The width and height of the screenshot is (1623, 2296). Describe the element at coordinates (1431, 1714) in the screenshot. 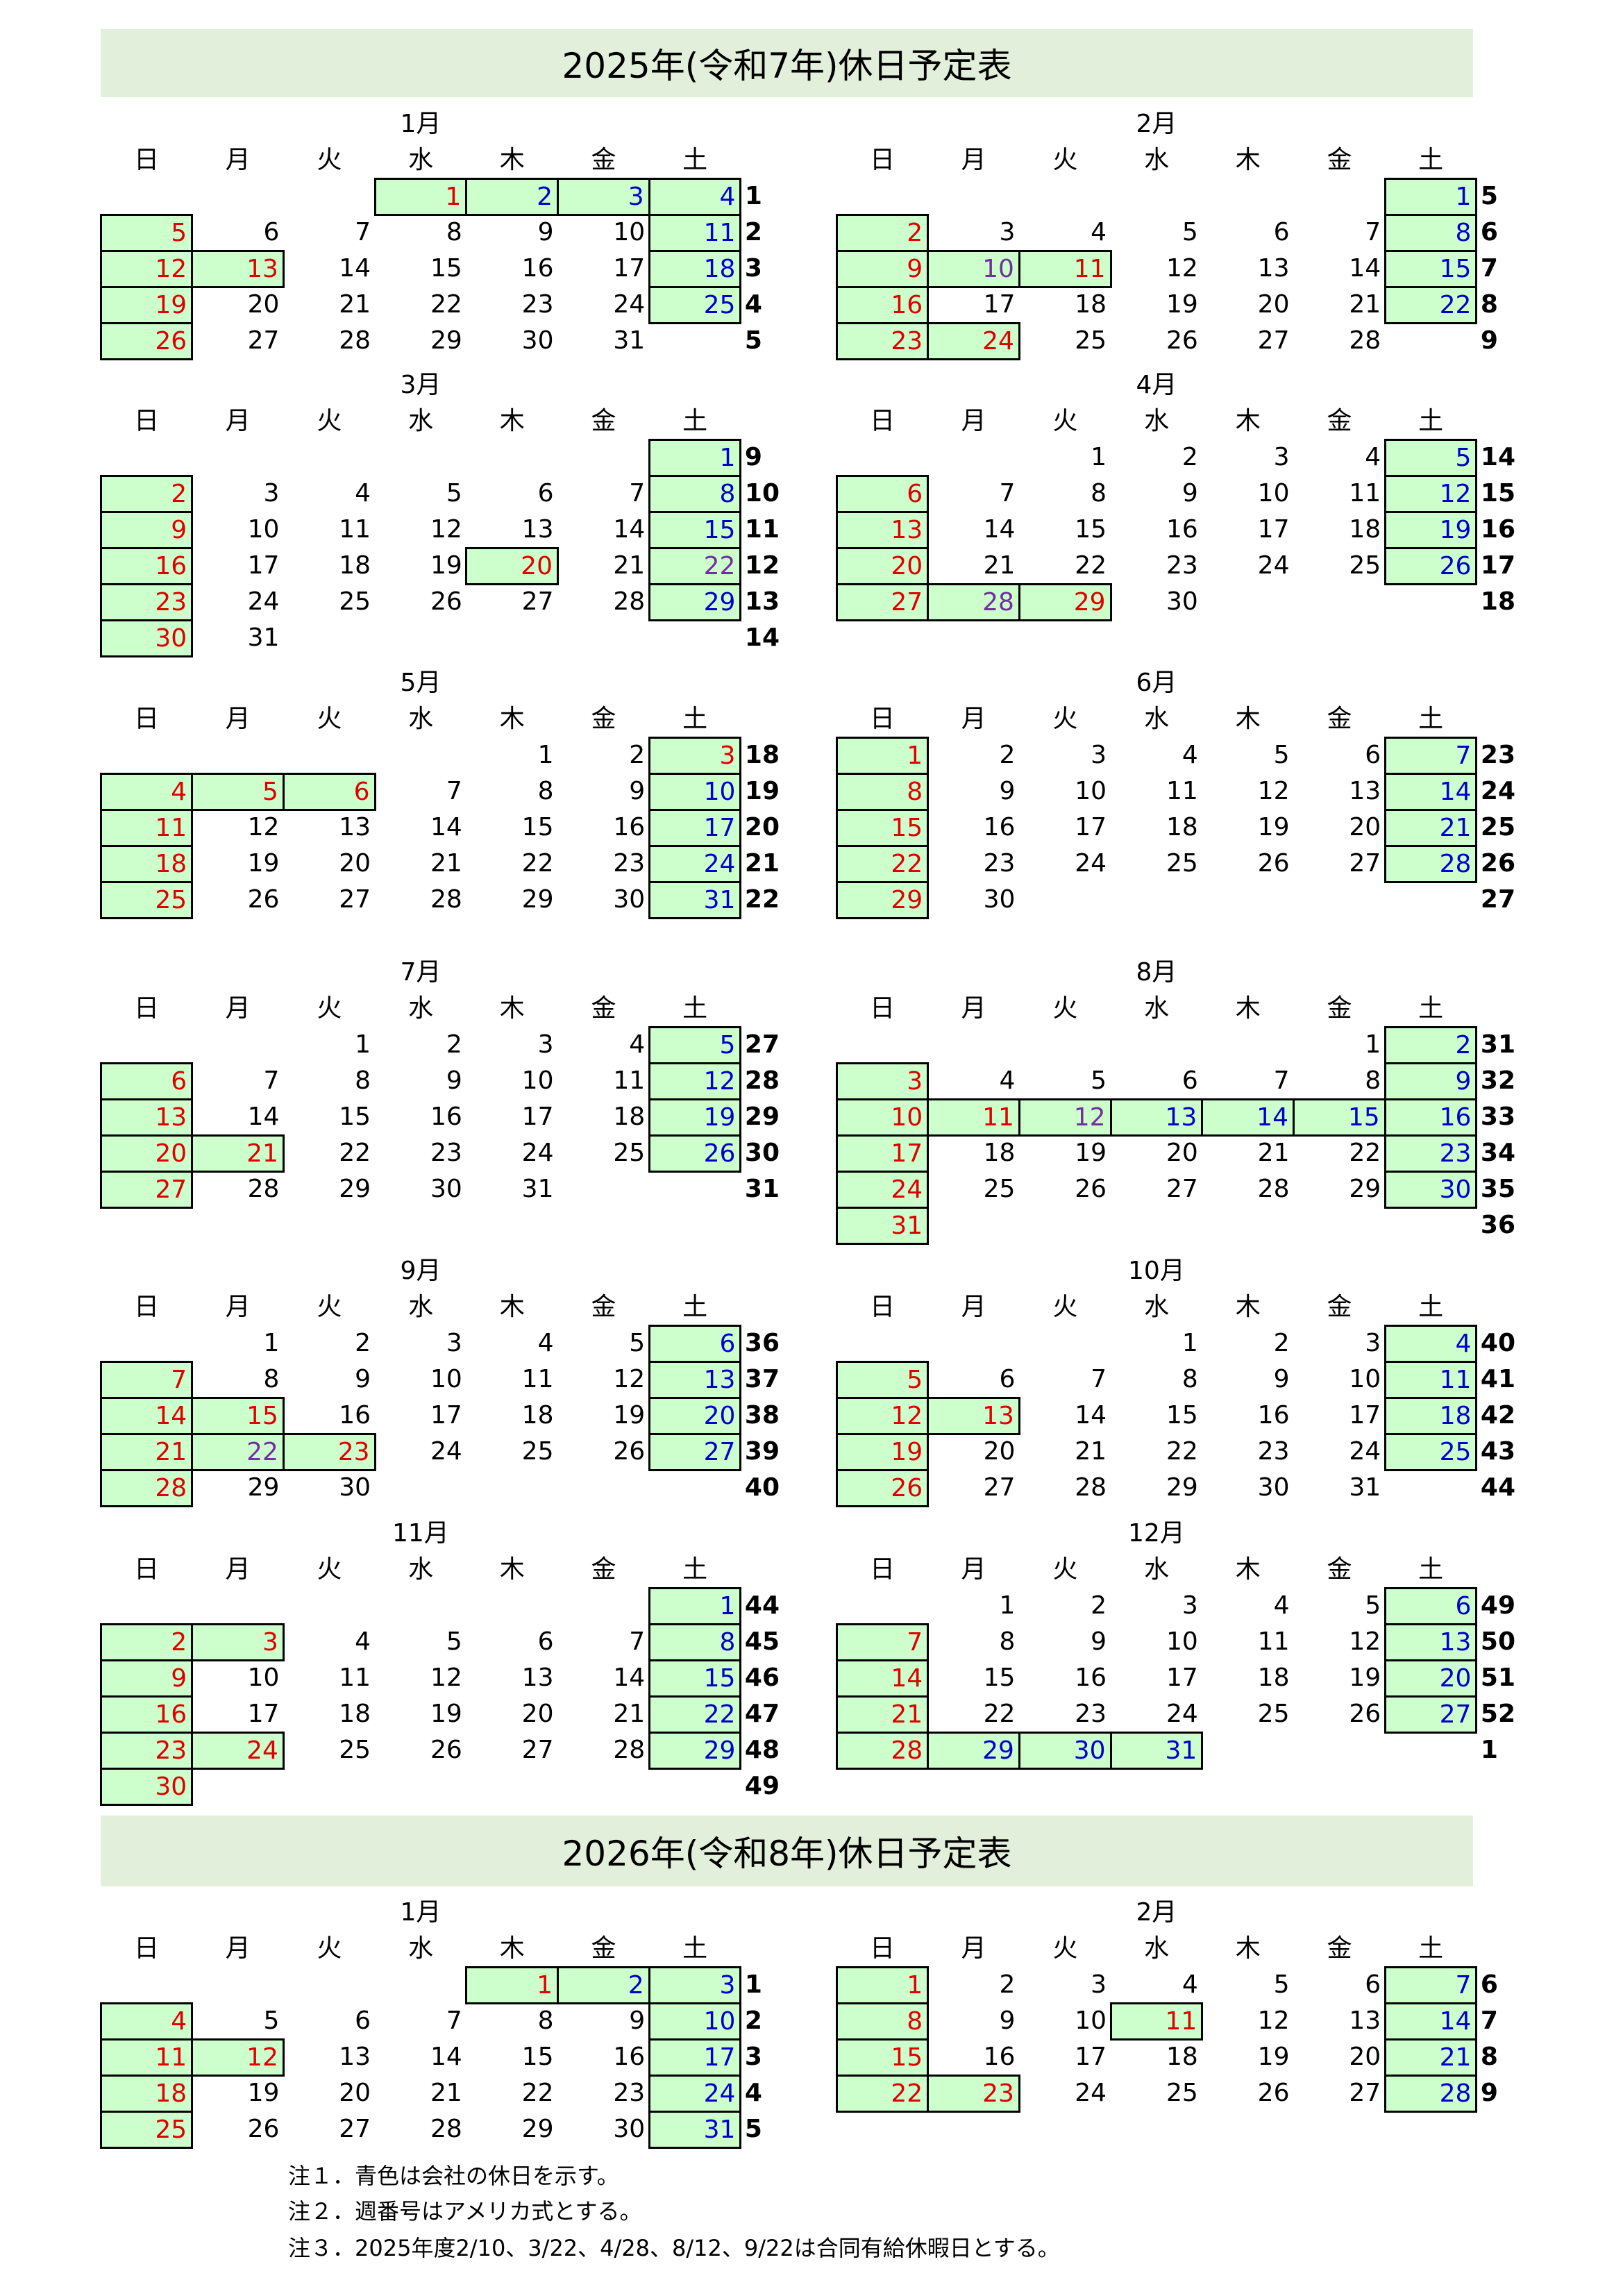

I see `holiday-cell: 27` at that location.